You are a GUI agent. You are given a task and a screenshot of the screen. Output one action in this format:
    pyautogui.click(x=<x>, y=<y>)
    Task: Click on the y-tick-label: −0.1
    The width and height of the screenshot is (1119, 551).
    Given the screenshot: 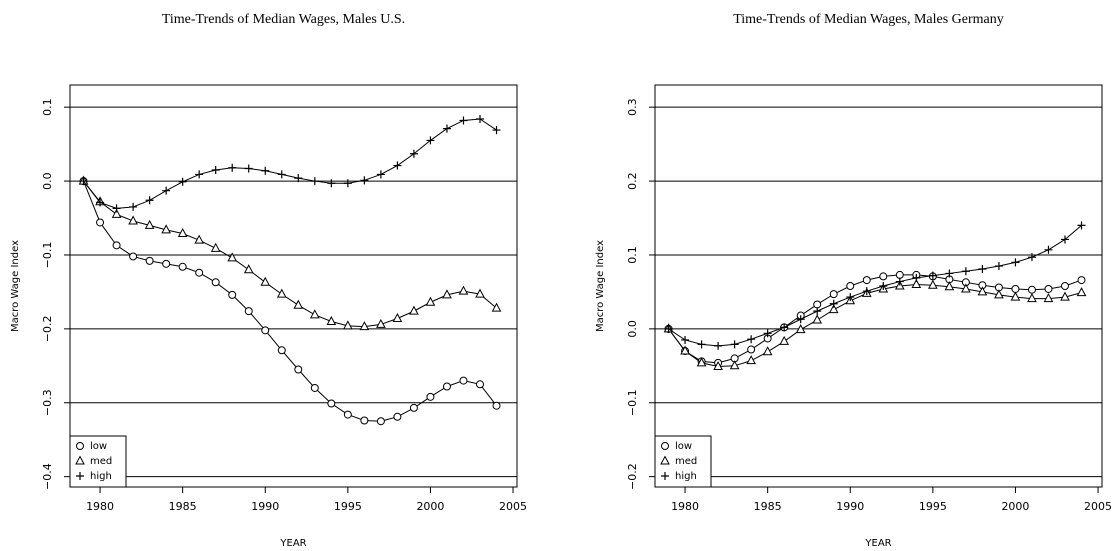 What is the action you would take?
    pyautogui.click(x=632, y=402)
    